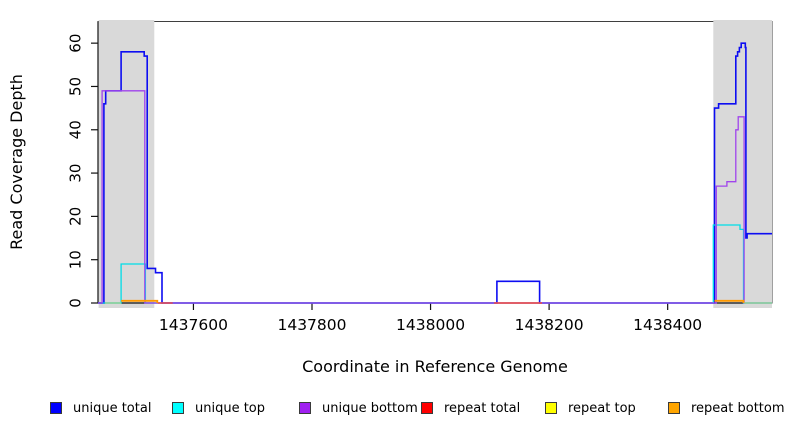 This screenshot has height=432, width=792. What do you see at coordinates (742, 164) in the screenshot?
I see `highlight-region` at bounding box center [742, 164].